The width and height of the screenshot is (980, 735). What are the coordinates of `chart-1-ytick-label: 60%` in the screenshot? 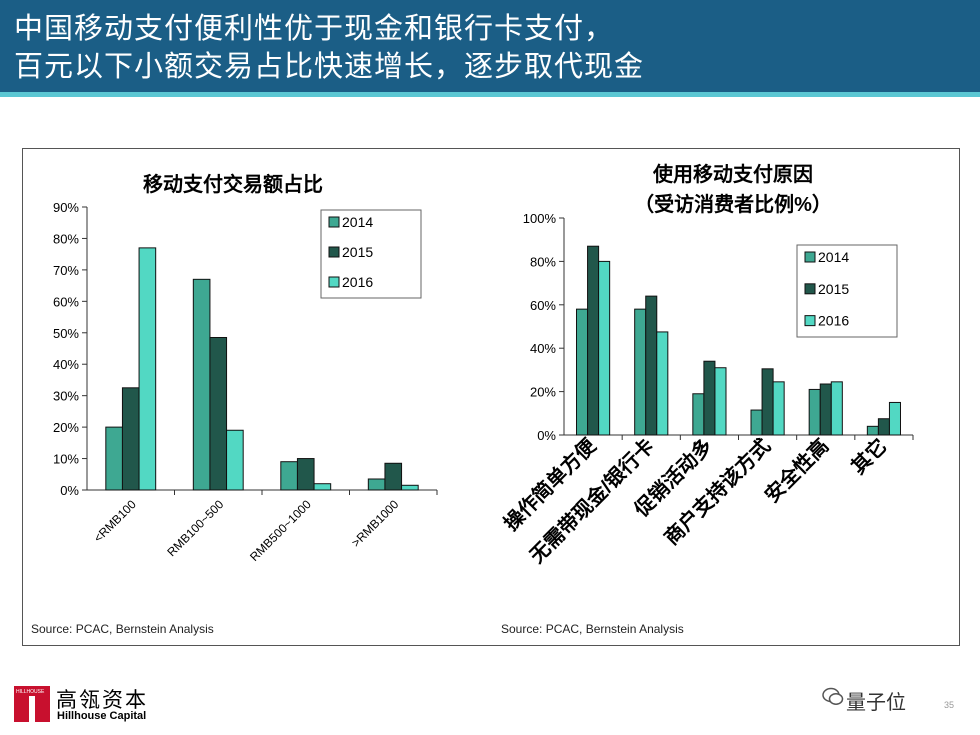 It's located at (543, 305).